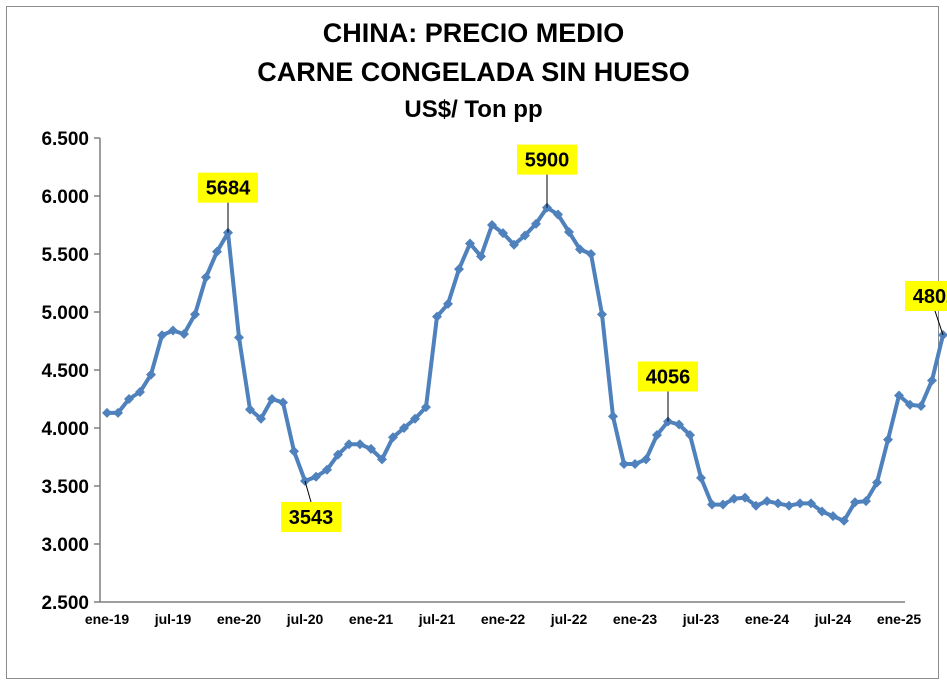 This screenshot has height=687, width=947. What do you see at coordinates (173, 619) in the screenshot?
I see `x-tick-label: jul-19` at bounding box center [173, 619].